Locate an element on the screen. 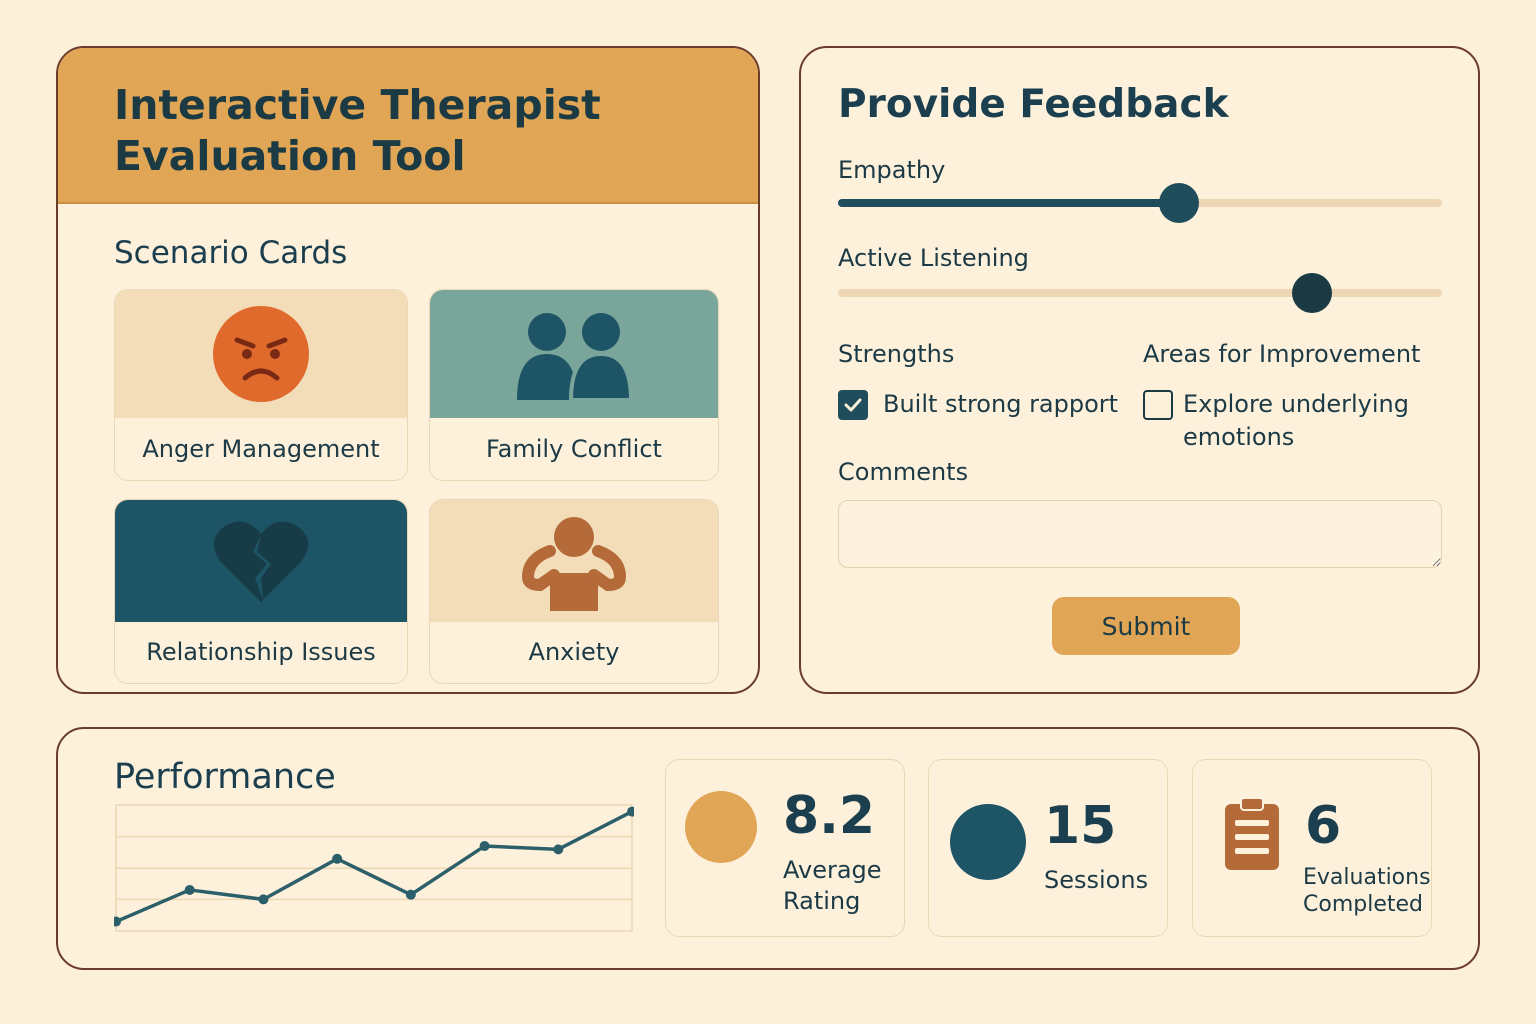 This screenshot has width=1536, height=1024. header-bar: Interactive Therapist Evaluation Tool is located at coordinates (408, 126).